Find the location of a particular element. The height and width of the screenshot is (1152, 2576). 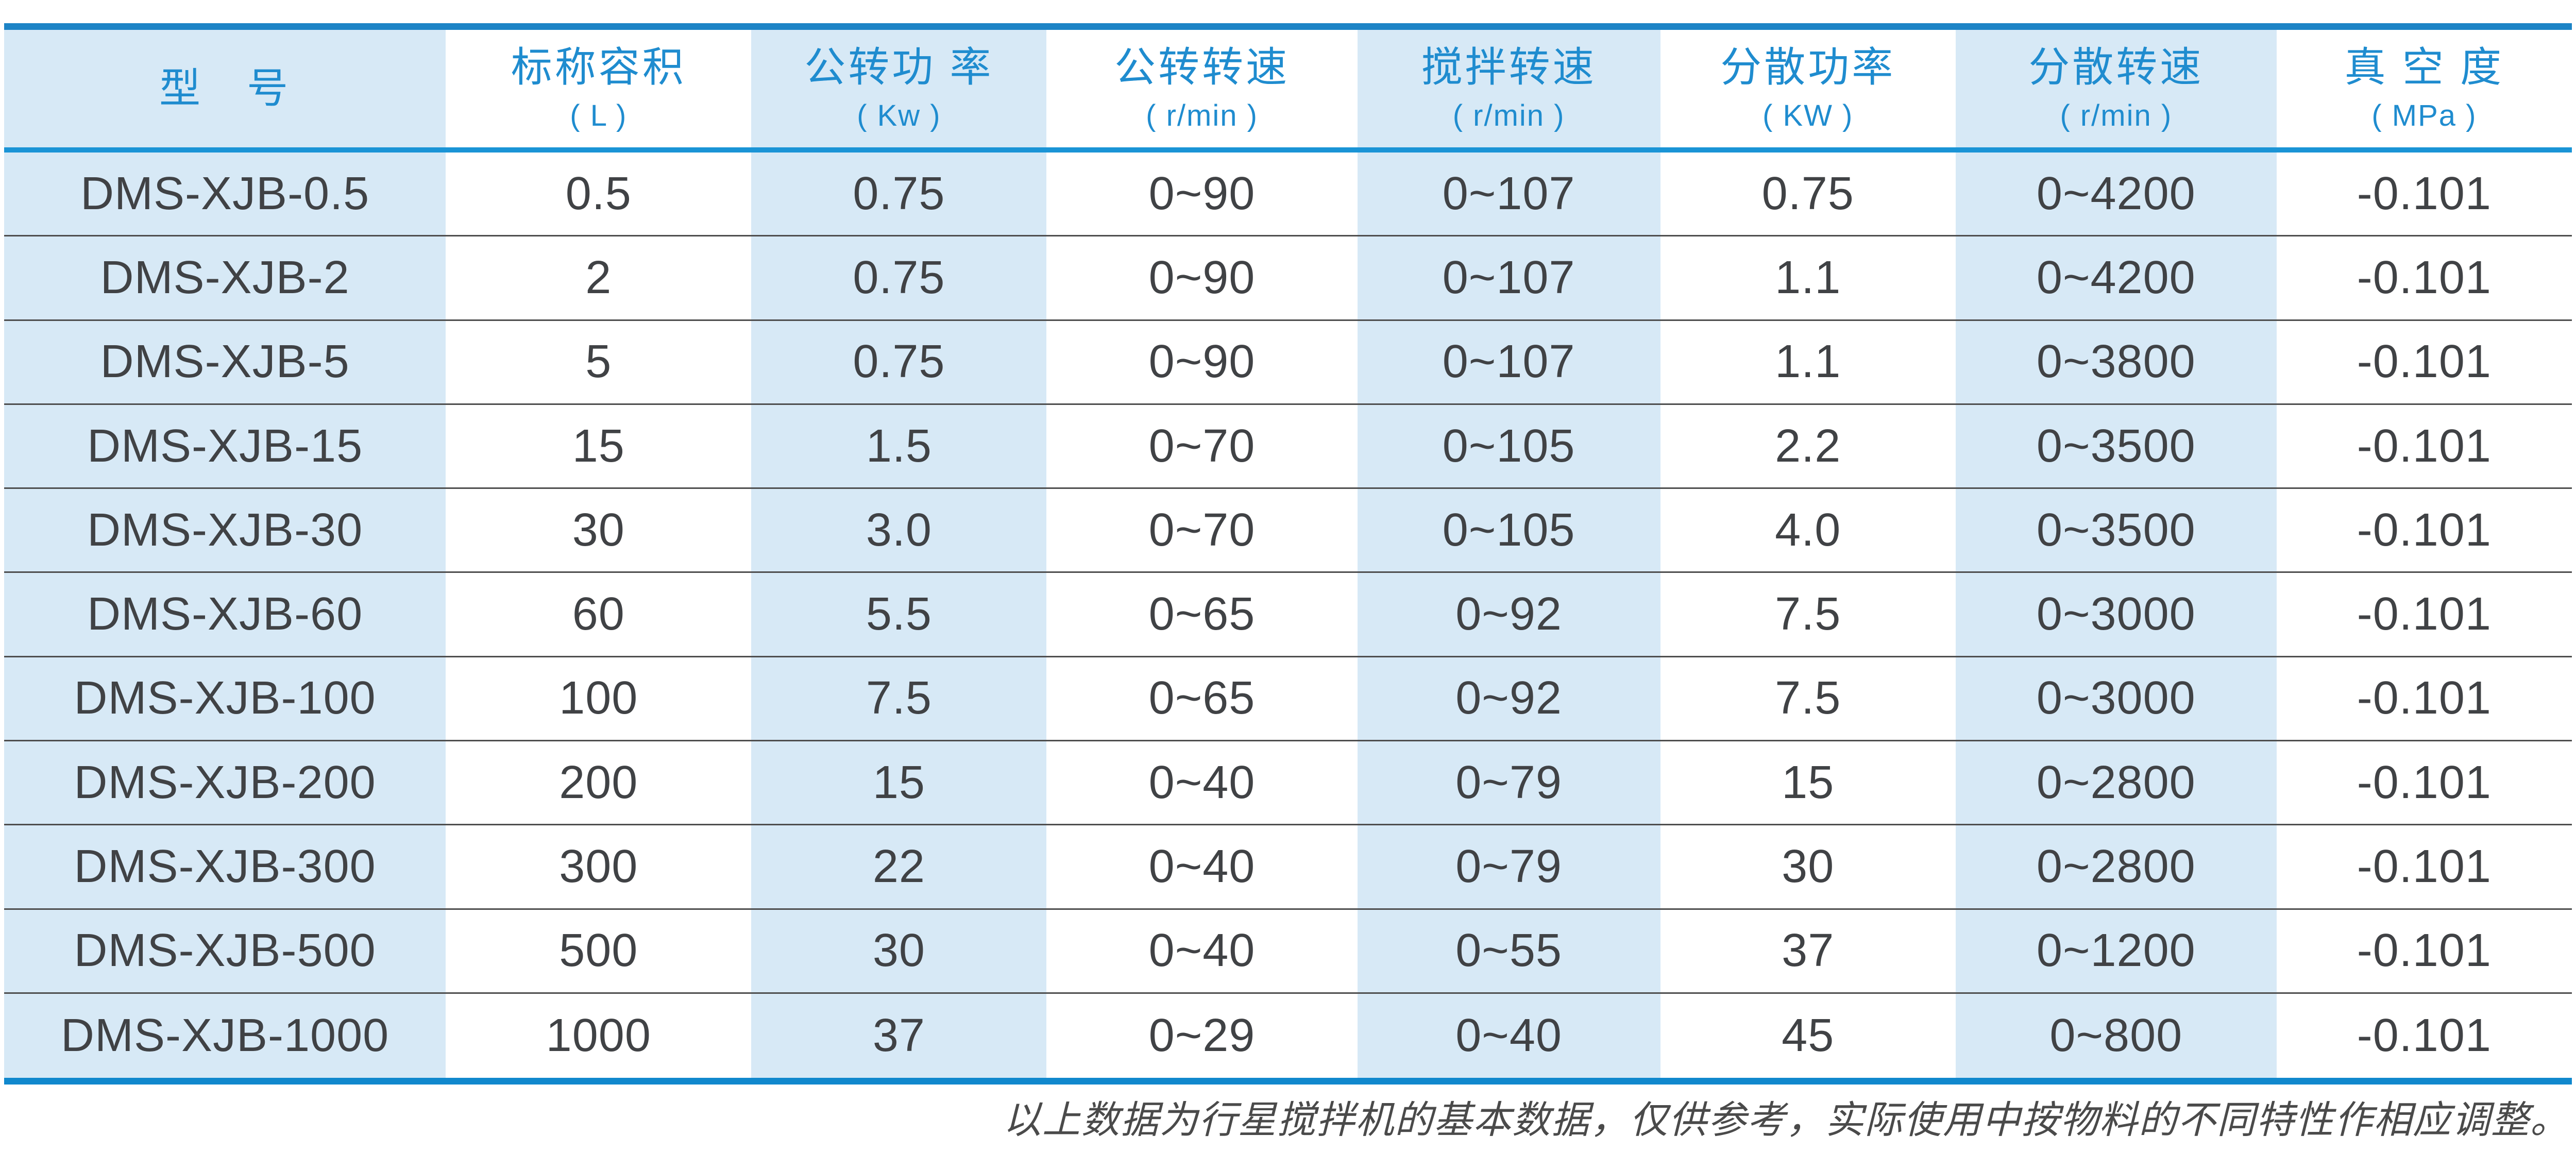

table-row: DMS-XJB-500 500 30 0~40 0~55 37 0~1200 -0.101 is located at coordinates (1288, 952).